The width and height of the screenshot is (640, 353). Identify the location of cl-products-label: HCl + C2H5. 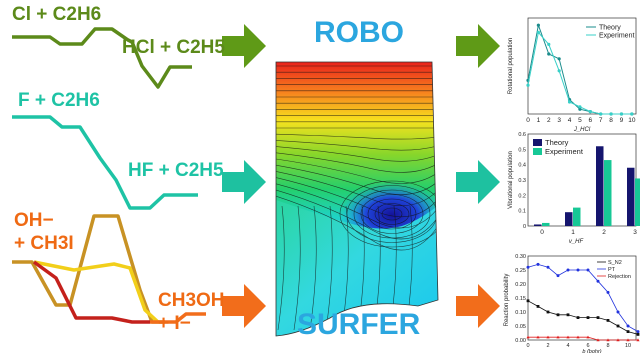
(173, 47).